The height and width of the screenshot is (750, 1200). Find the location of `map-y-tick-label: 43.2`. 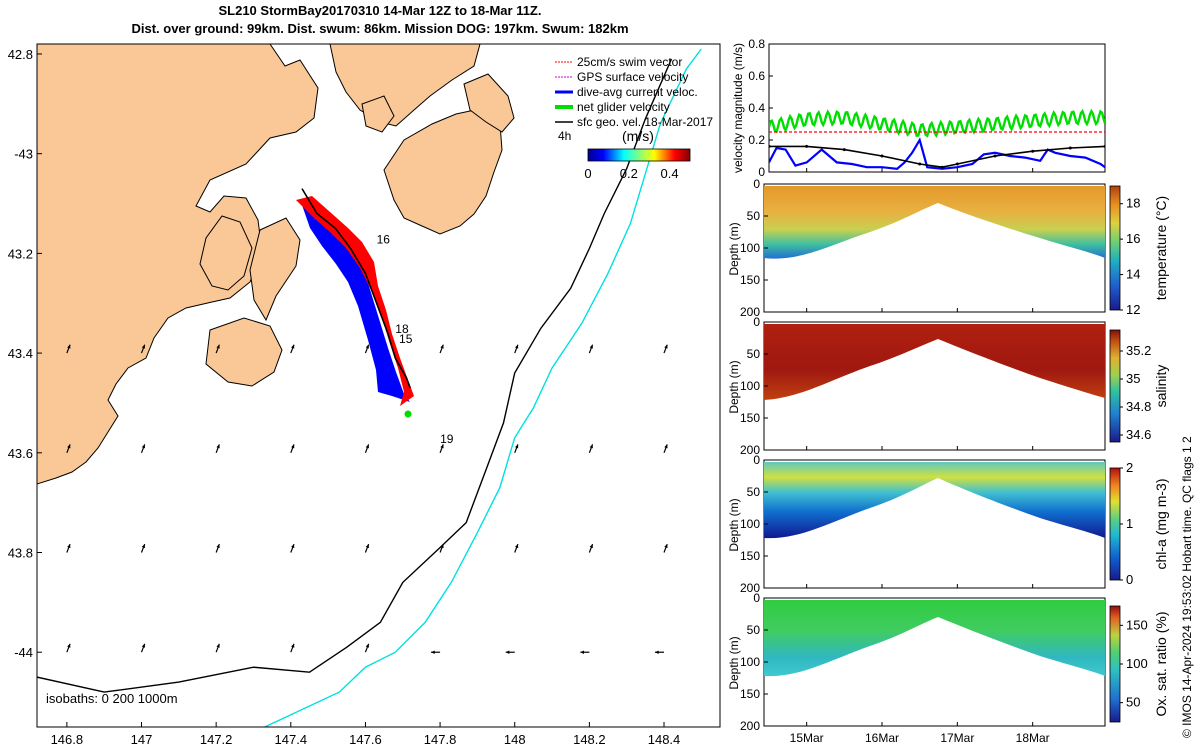

map-y-tick-label: 43.2 is located at coordinates (20, 253).